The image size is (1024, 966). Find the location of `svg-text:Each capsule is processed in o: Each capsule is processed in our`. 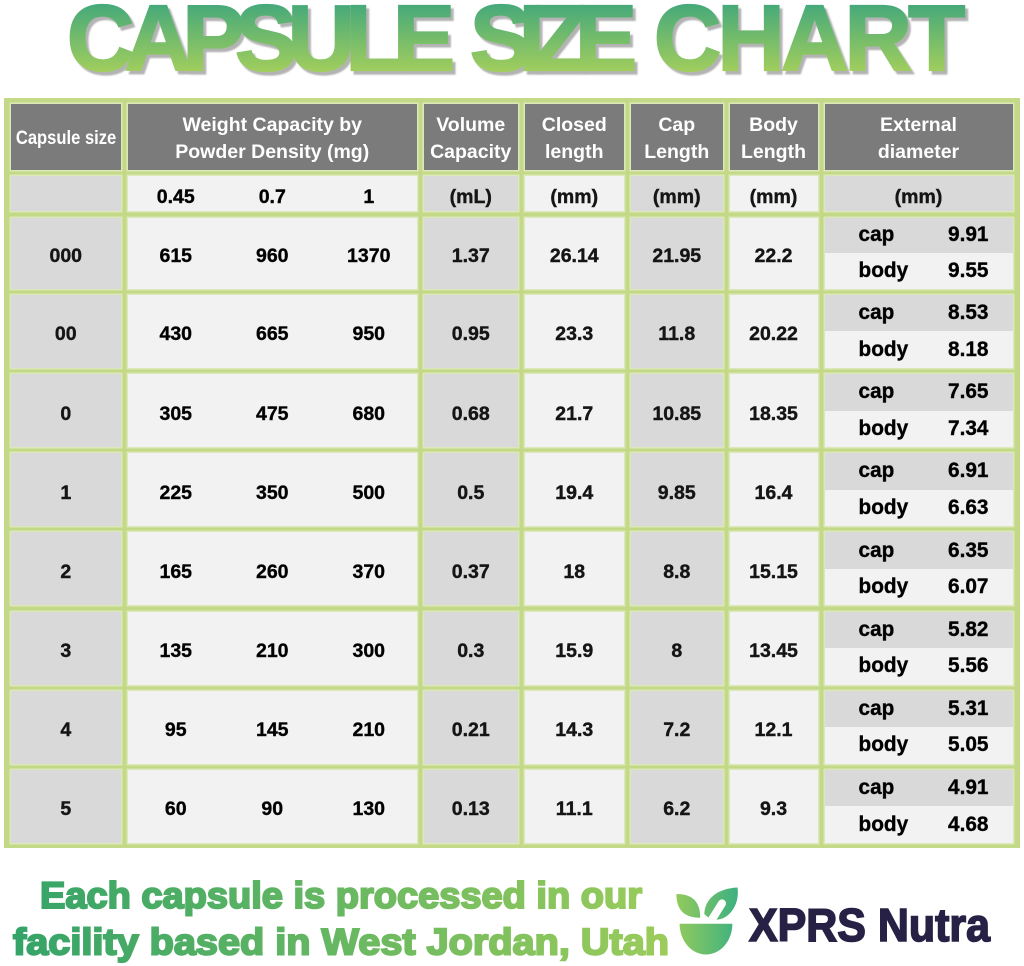

svg-text:Each capsule is processed in o: Each capsule is processed in our is located at coordinates (341, 895).